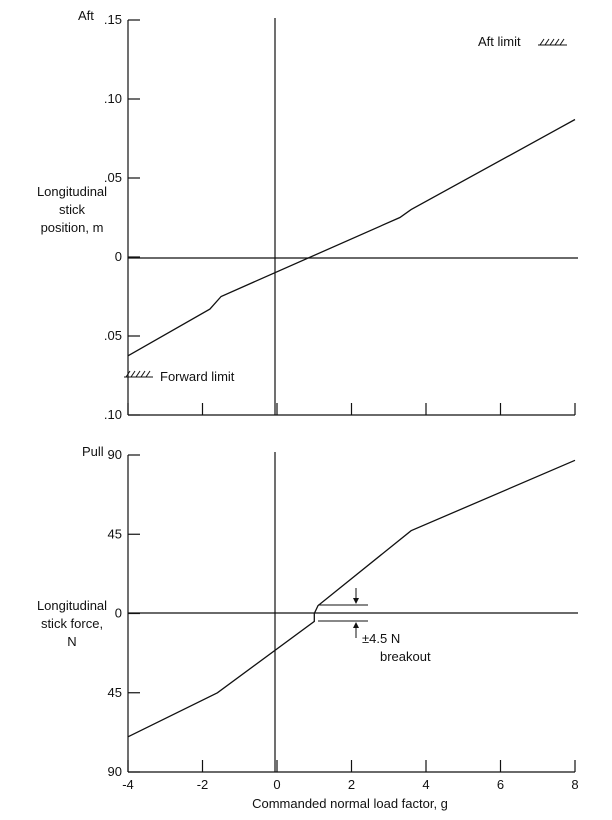 The image size is (612, 820). What do you see at coordinates (574, 784) in the screenshot?
I see `bottom-x-tick-label: 8` at bounding box center [574, 784].